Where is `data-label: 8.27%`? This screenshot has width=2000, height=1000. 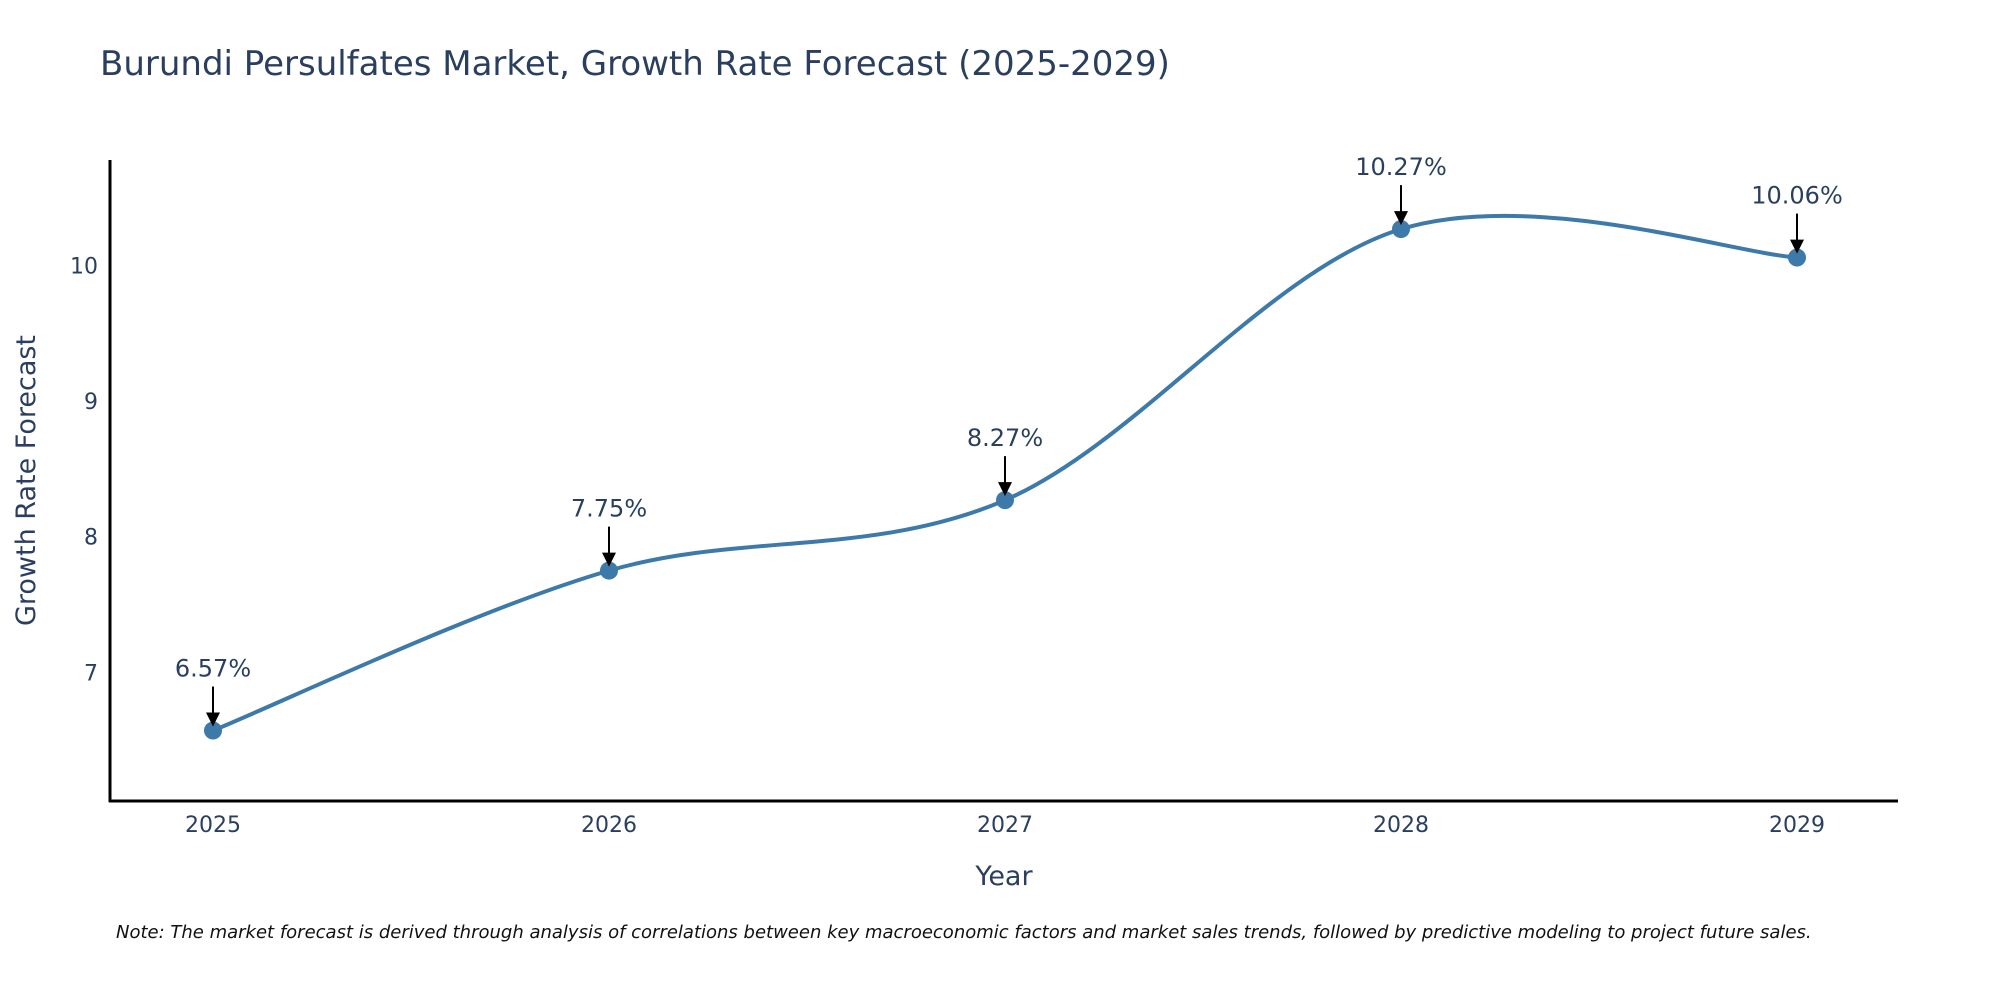 data-label: 8.27% is located at coordinates (1005, 438).